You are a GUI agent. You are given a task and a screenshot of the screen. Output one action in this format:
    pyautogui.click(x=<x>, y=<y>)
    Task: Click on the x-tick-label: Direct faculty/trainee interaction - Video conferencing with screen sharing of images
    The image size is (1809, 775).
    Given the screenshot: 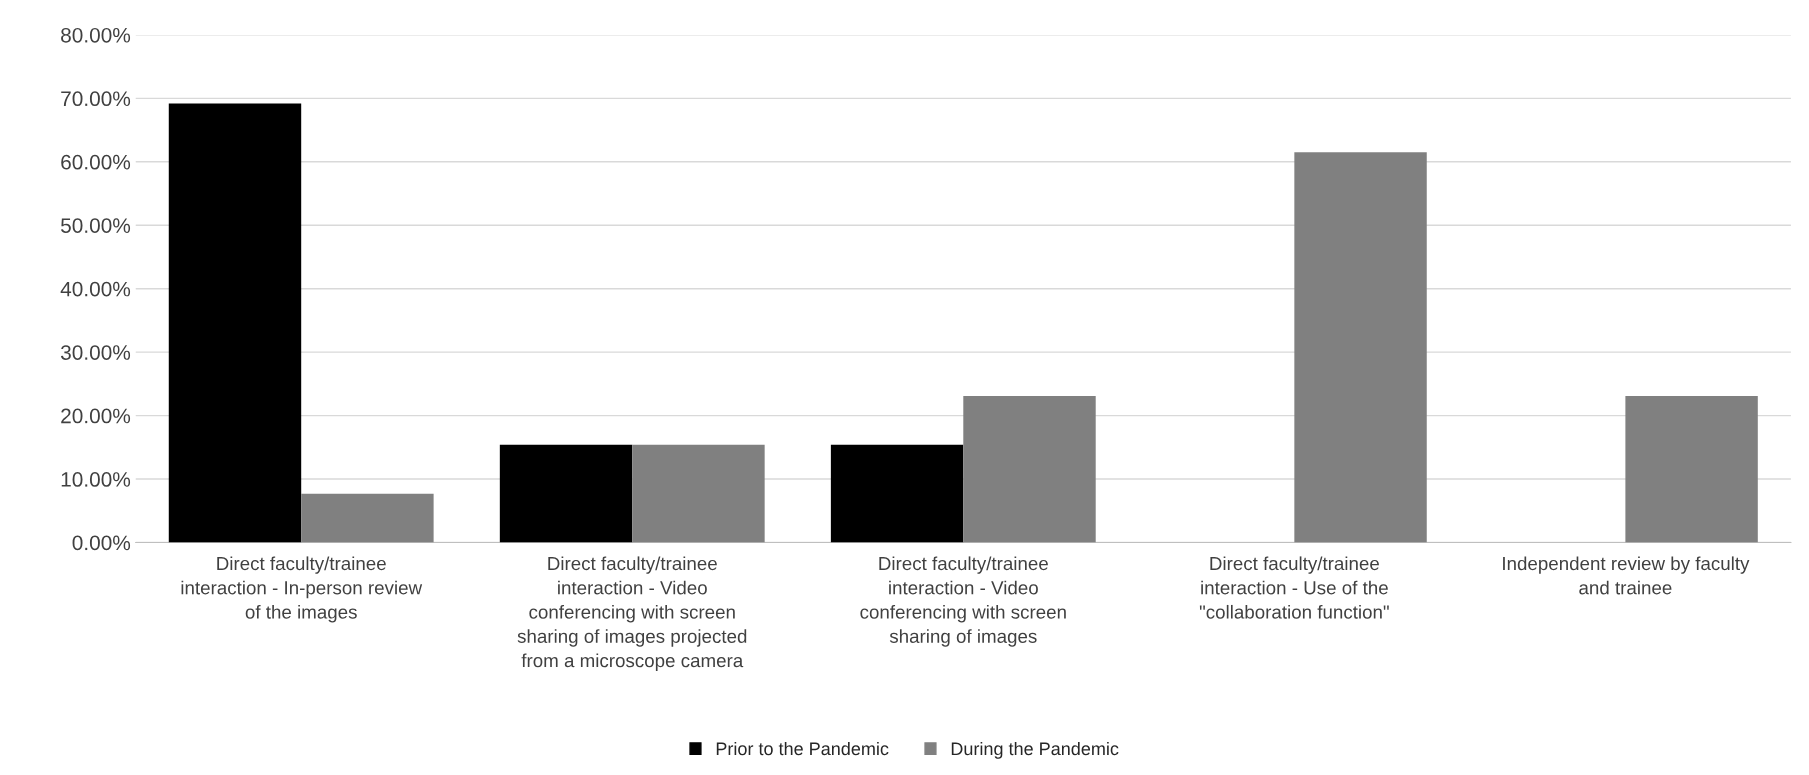 What is the action you would take?
    pyautogui.click(x=963, y=601)
    